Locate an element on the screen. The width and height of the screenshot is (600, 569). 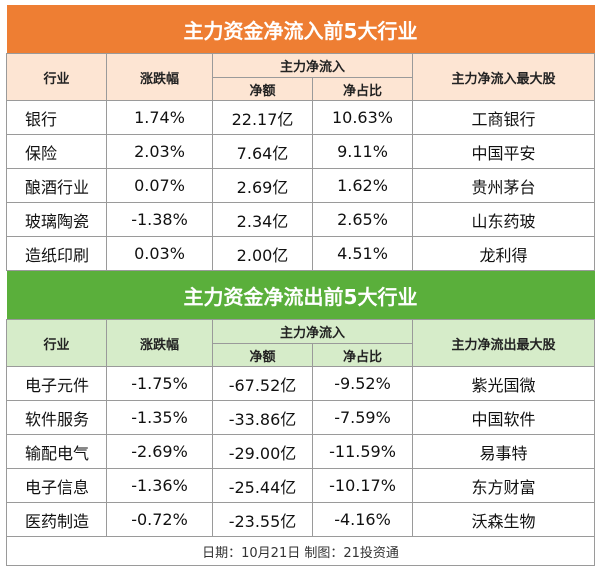
change-cell: 1.74% is located at coordinates (159, 117).